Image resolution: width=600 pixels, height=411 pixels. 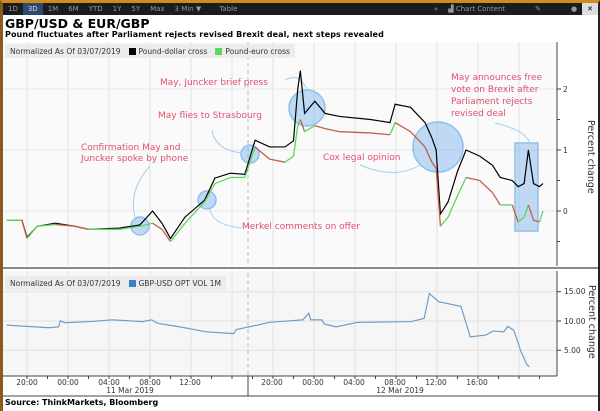 I want to click on chart-content-label: Chart Content, so click(x=480, y=9).